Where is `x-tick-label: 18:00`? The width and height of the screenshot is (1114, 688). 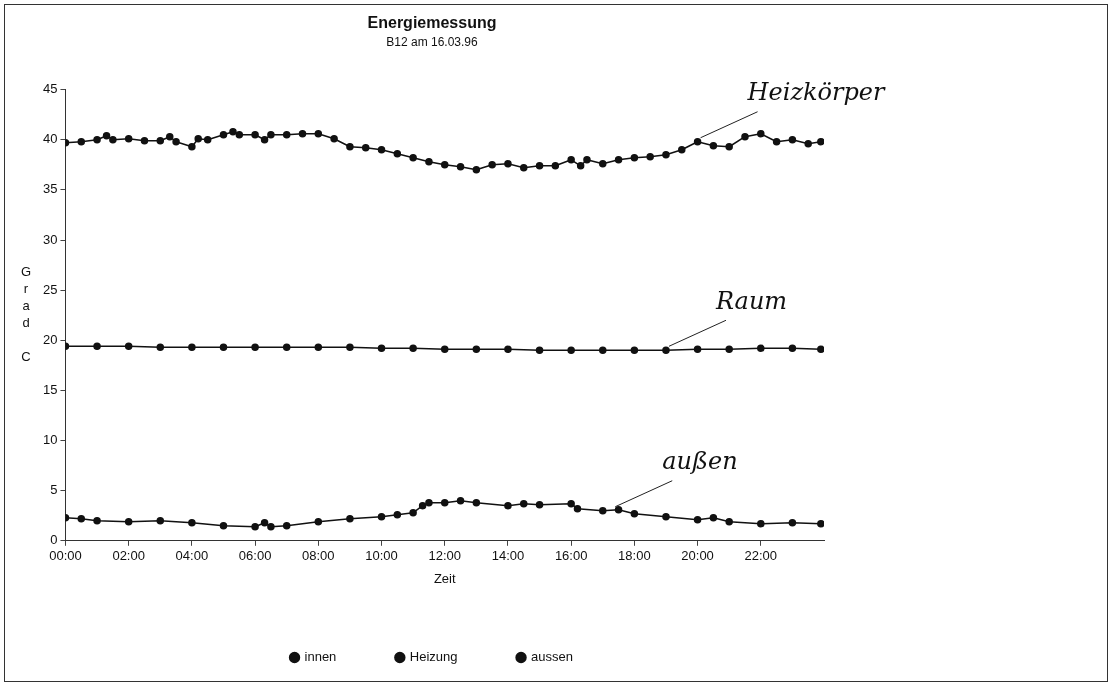
x-tick-label: 18:00 is located at coordinates (634, 556).